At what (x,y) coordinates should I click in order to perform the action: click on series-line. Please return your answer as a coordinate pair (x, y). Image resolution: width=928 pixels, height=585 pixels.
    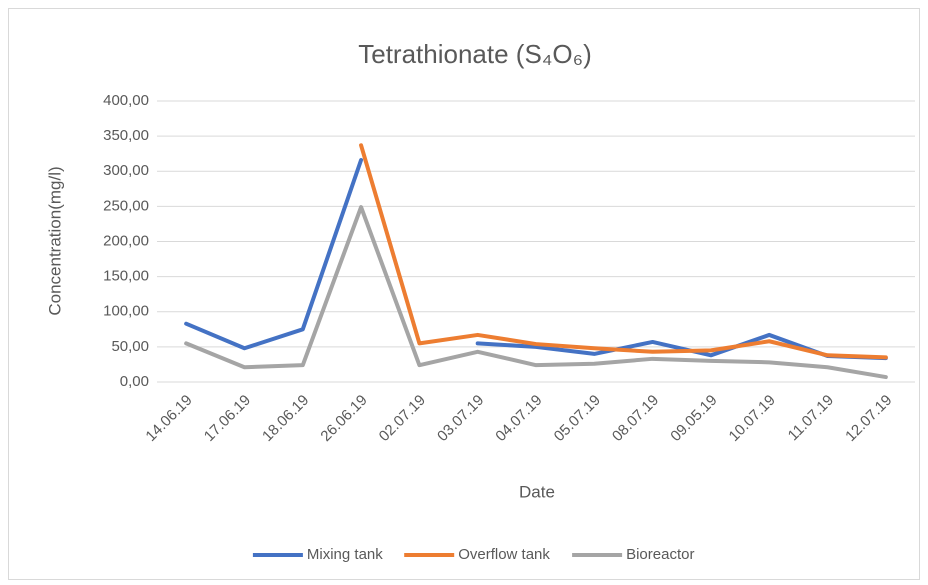
    Looking at the image, I should click on (274, 254).